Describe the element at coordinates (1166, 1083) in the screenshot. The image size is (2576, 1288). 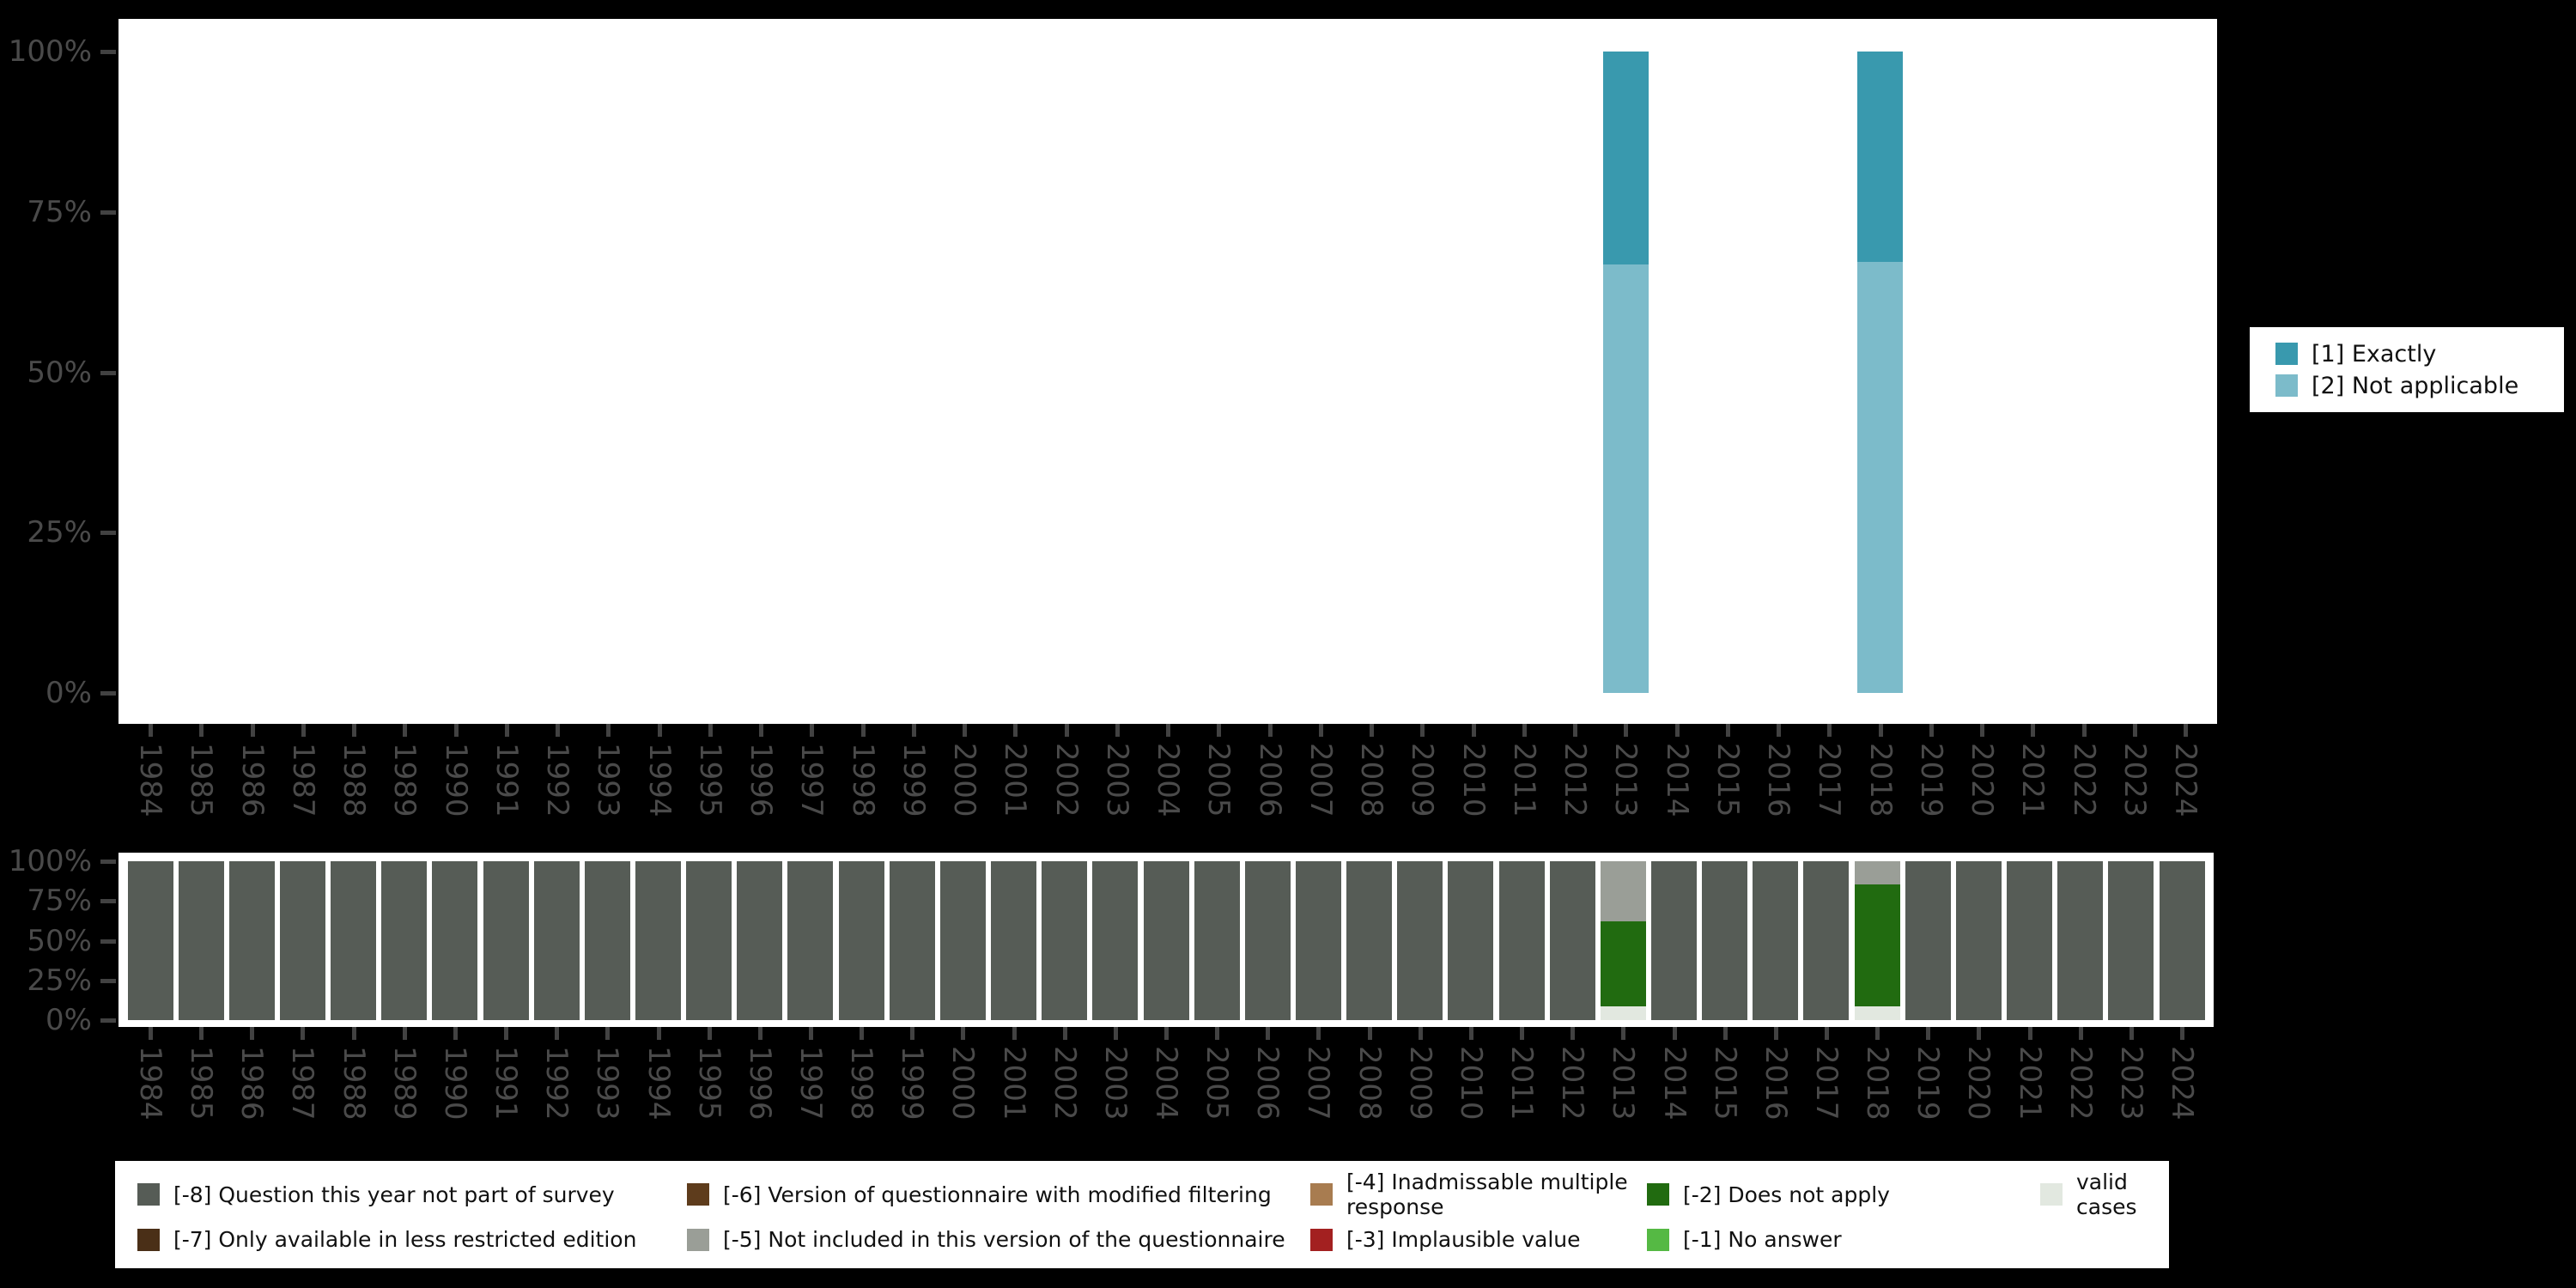
I see `x-axis-tick-label: 2004` at that location.